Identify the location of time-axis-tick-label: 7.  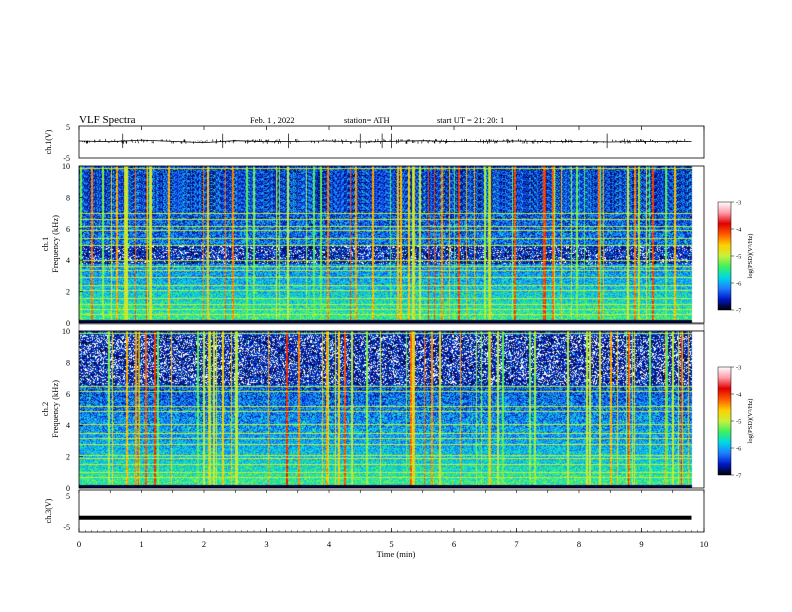
(516, 544).